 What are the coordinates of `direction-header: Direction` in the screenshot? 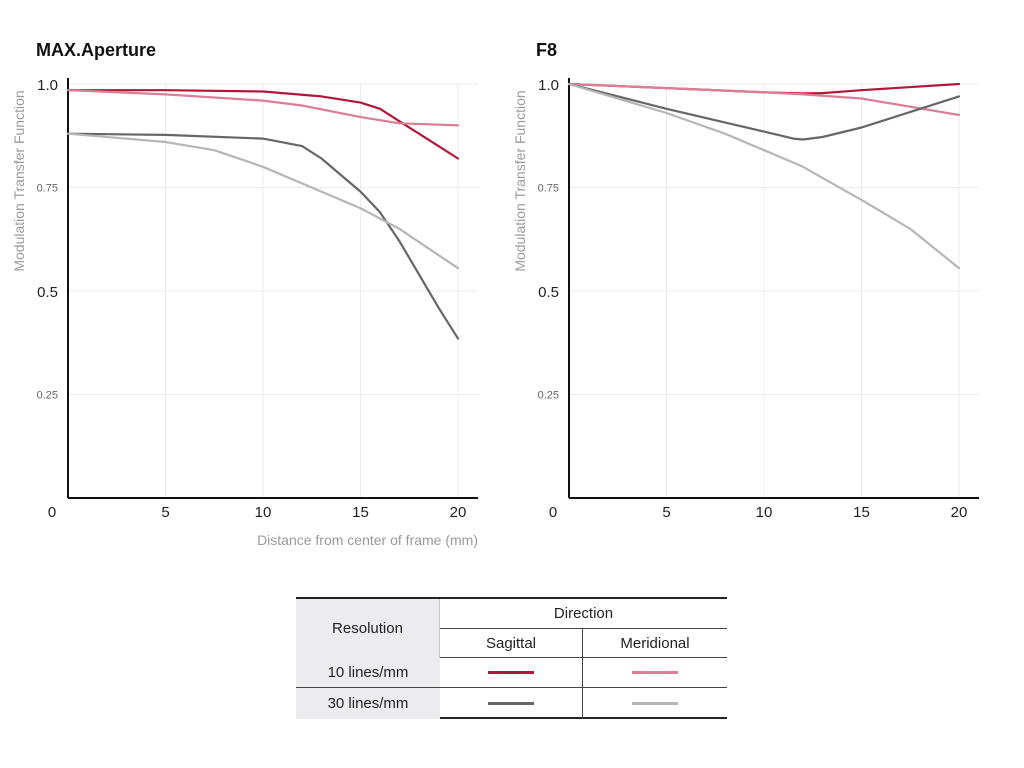 It's located at (583, 613).